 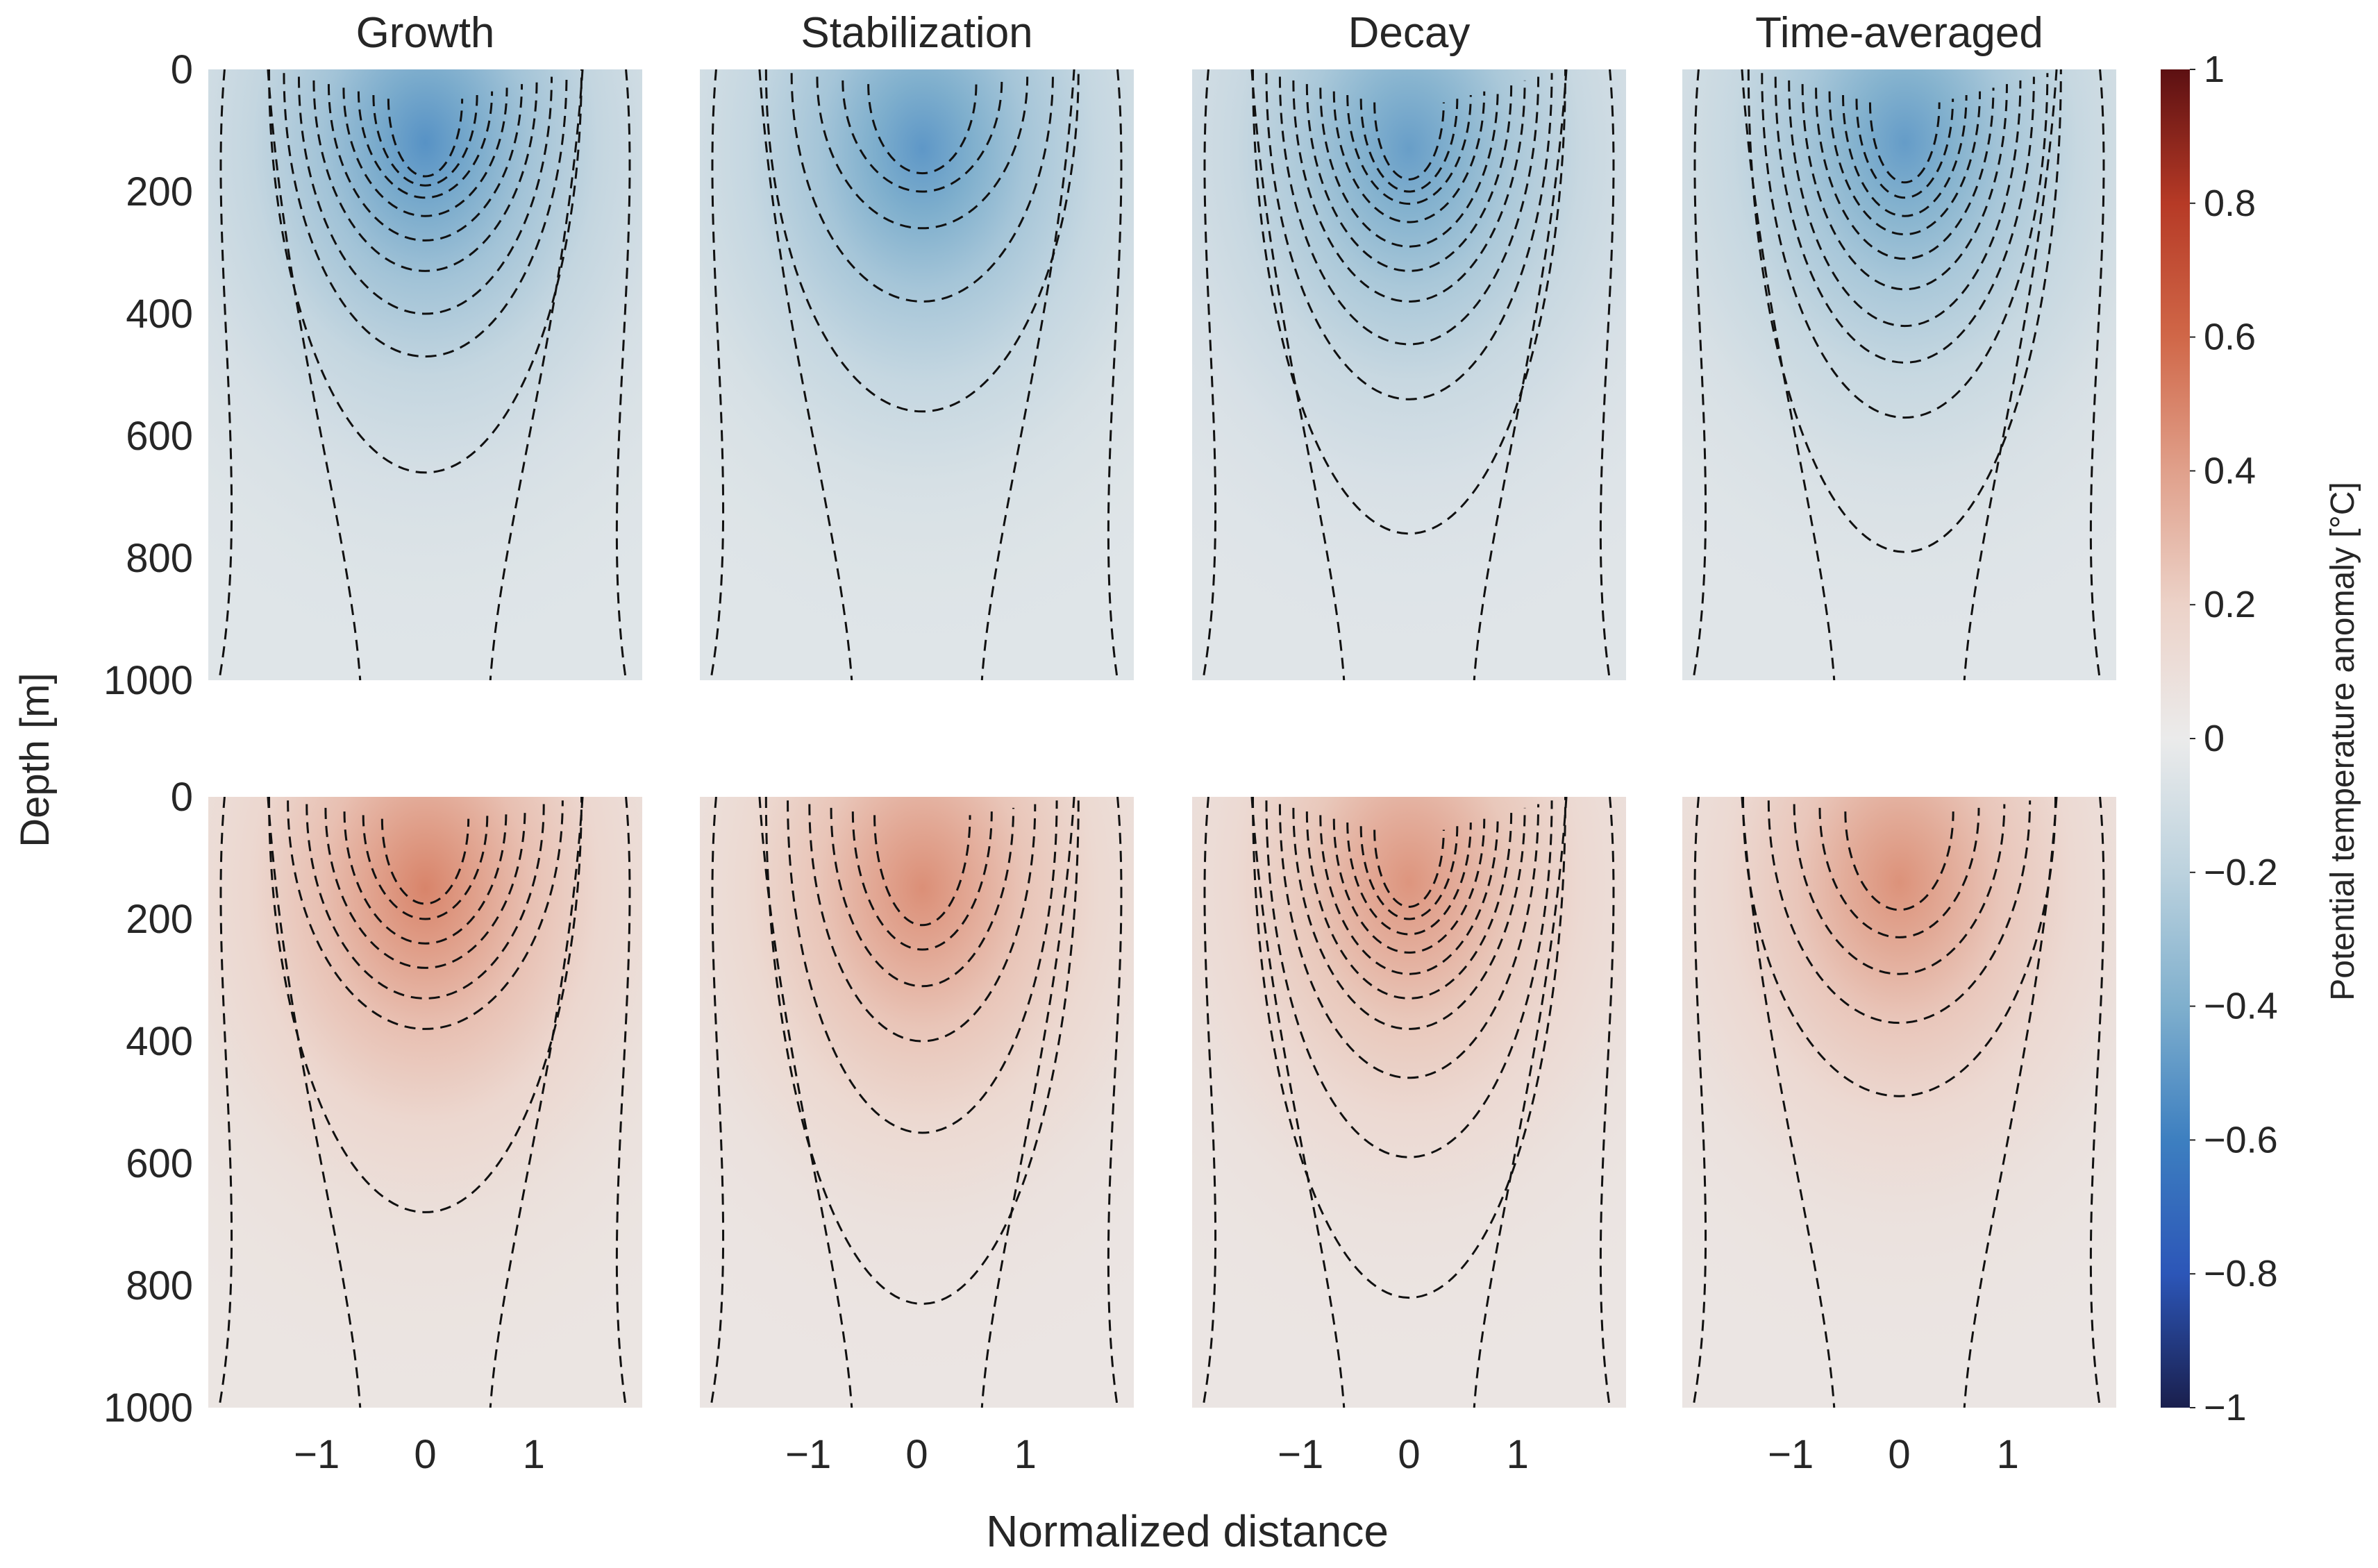 I want to click on colorbar-tick-label: 0.4, so click(x=2230, y=470).